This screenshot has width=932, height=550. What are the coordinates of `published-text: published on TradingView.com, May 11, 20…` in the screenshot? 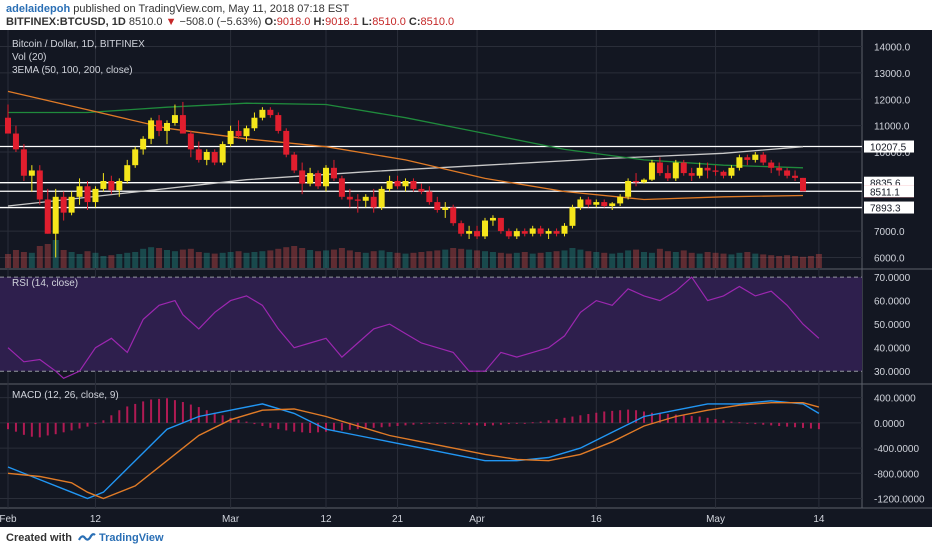 It's located at (211, 9).